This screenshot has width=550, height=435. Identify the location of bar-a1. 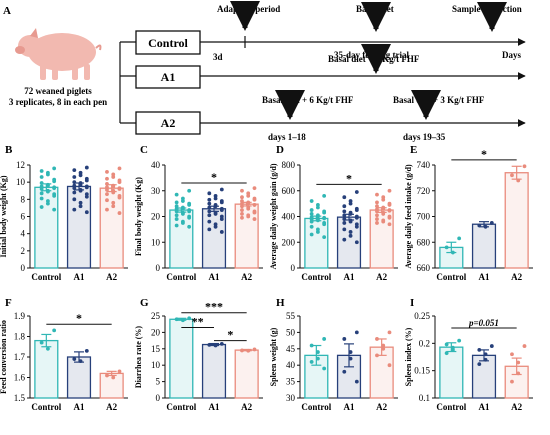
(79, 377).